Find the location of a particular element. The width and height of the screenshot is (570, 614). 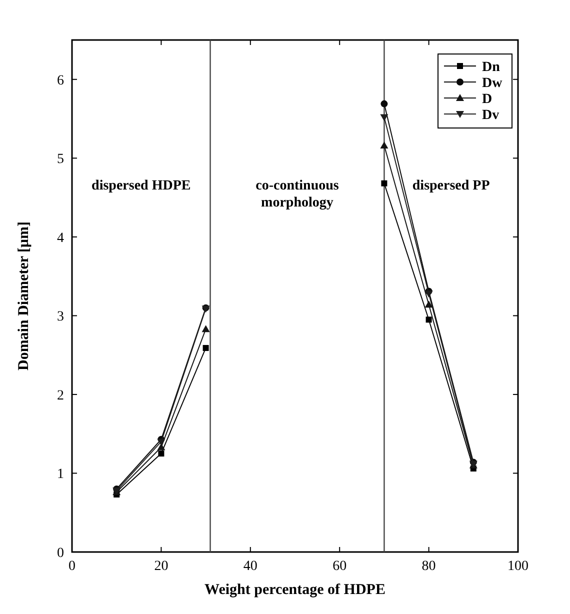

y-tick-label: 6 is located at coordinates (60, 80).